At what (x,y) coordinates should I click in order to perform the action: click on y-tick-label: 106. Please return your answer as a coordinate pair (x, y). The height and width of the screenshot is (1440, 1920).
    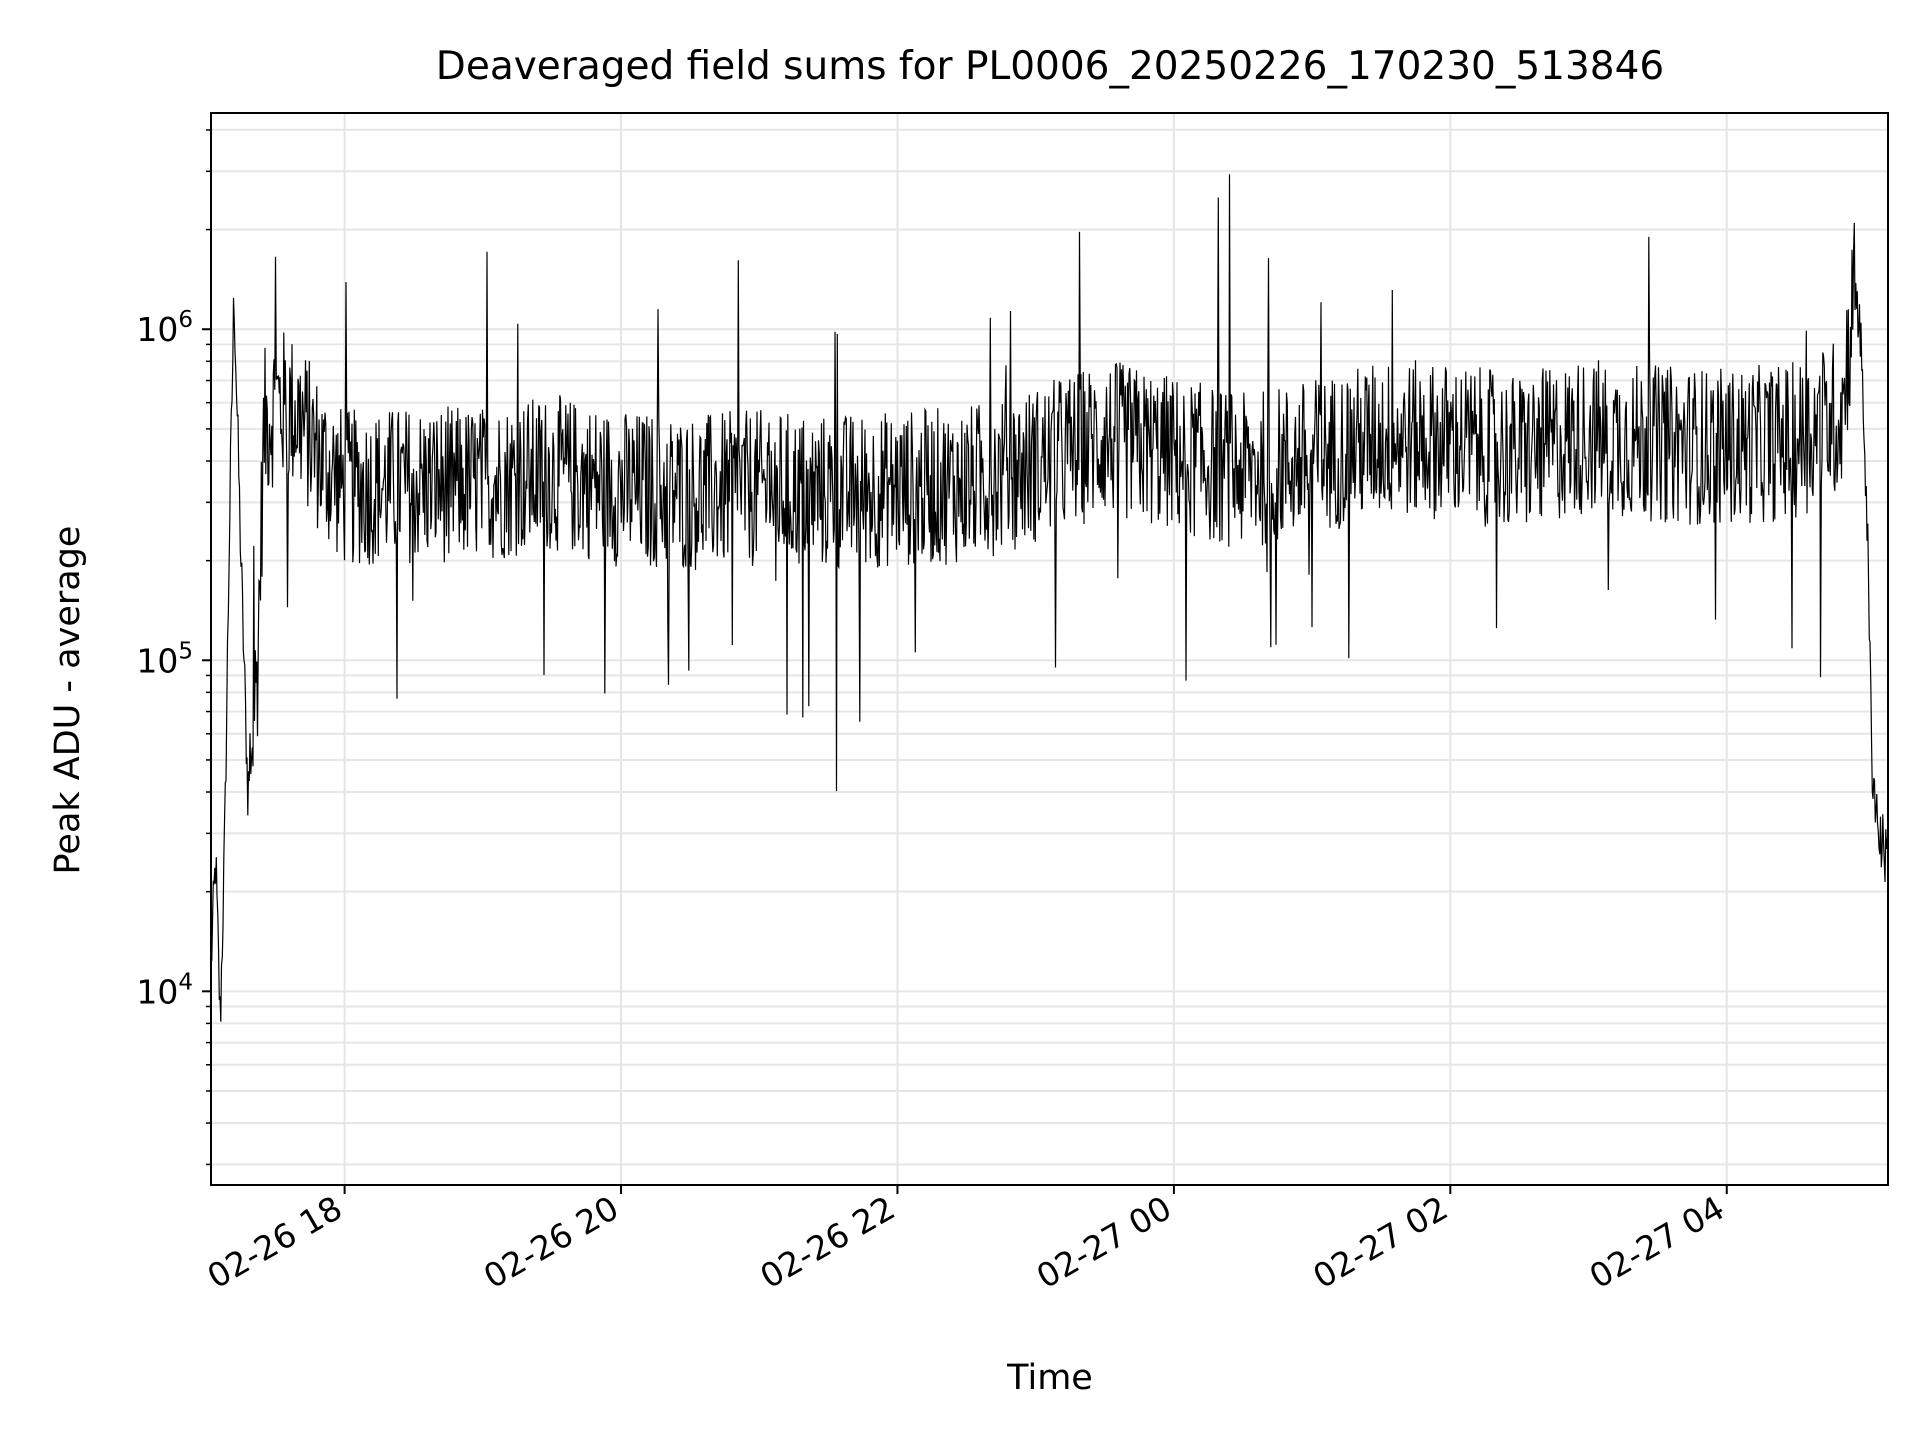
    Looking at the image, I should click on (164, 328).